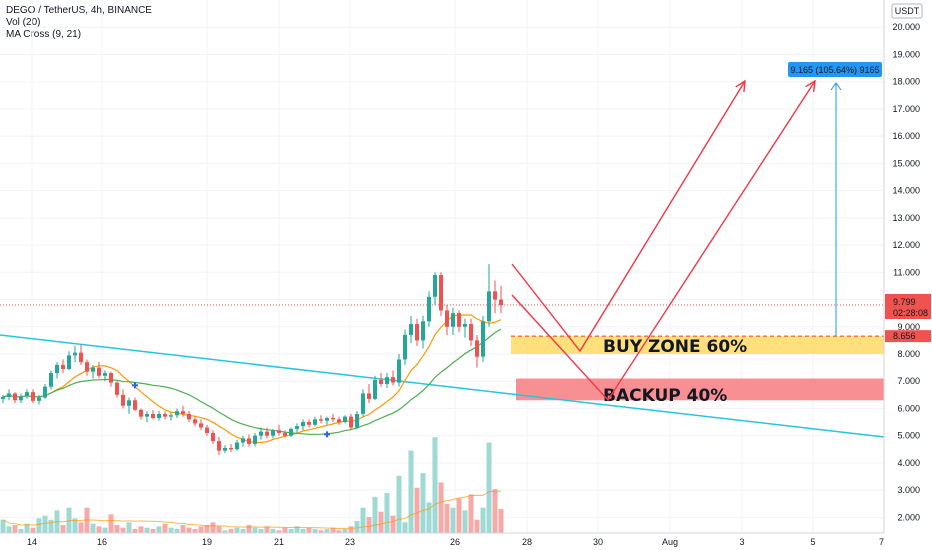 The width and height of the screenshot is (932, 550). What do you see at coordinates (697, 345) in the screenshot?
I see `buy-zone-rect` at bounding box center [697, 345].